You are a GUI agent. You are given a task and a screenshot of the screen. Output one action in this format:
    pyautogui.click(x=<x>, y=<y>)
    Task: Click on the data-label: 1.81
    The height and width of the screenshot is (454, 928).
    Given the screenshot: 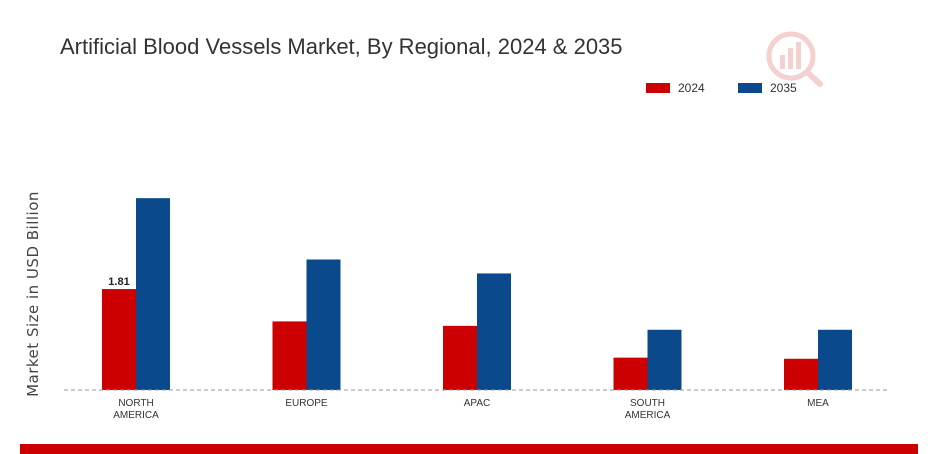 What is the action you would take?
    pyautogui.click(x=118, y=282)
    